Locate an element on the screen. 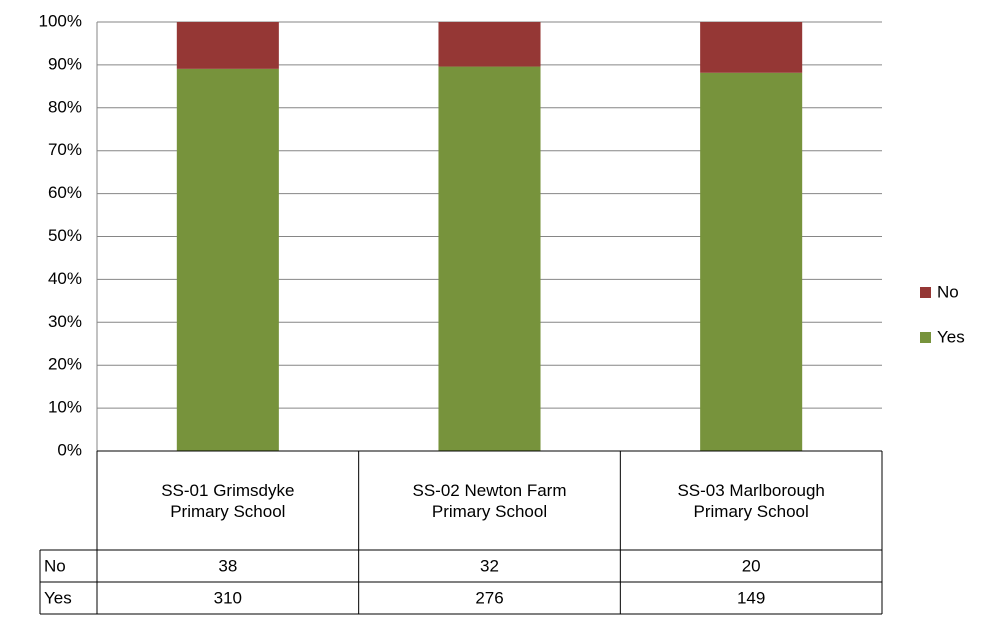  y-tick-label: 90% is located at coordinates (65, 63).